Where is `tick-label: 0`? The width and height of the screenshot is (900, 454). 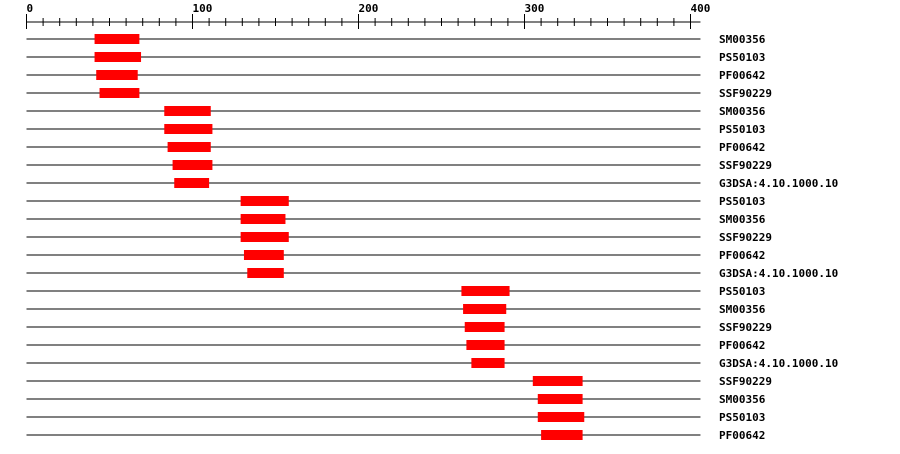
tick-label: 0 is located at coordinates (30, 8).